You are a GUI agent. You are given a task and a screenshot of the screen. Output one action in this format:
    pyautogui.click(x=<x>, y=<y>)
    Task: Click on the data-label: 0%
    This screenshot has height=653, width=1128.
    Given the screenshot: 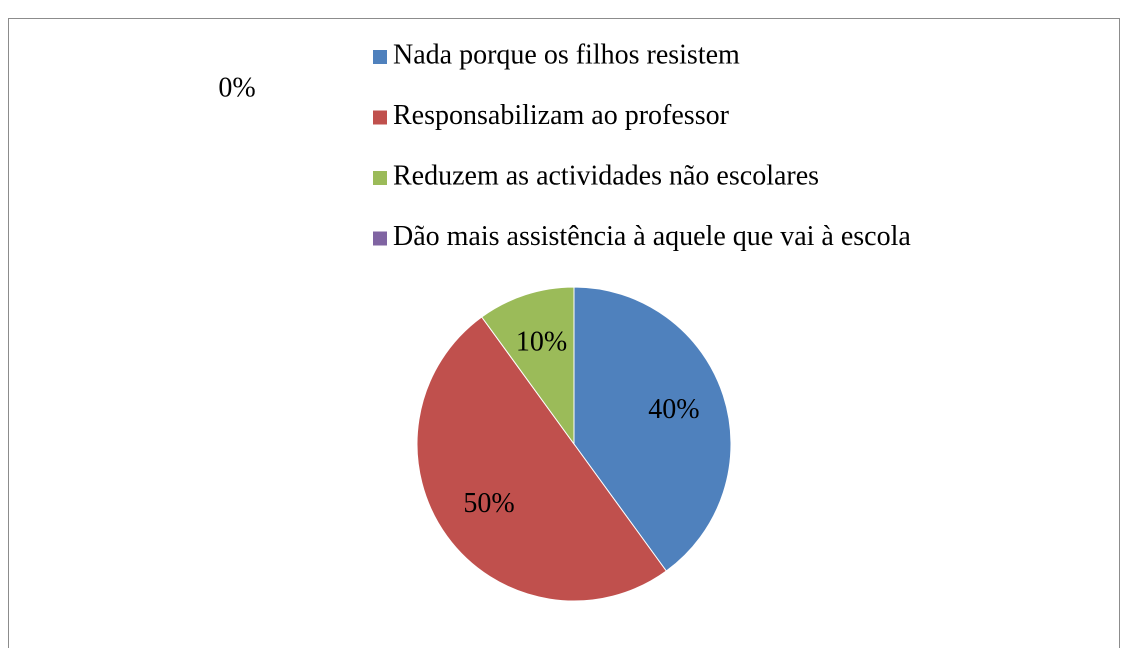 What is the action you would take?
    pyautogui.click(x=236, y=87)
    